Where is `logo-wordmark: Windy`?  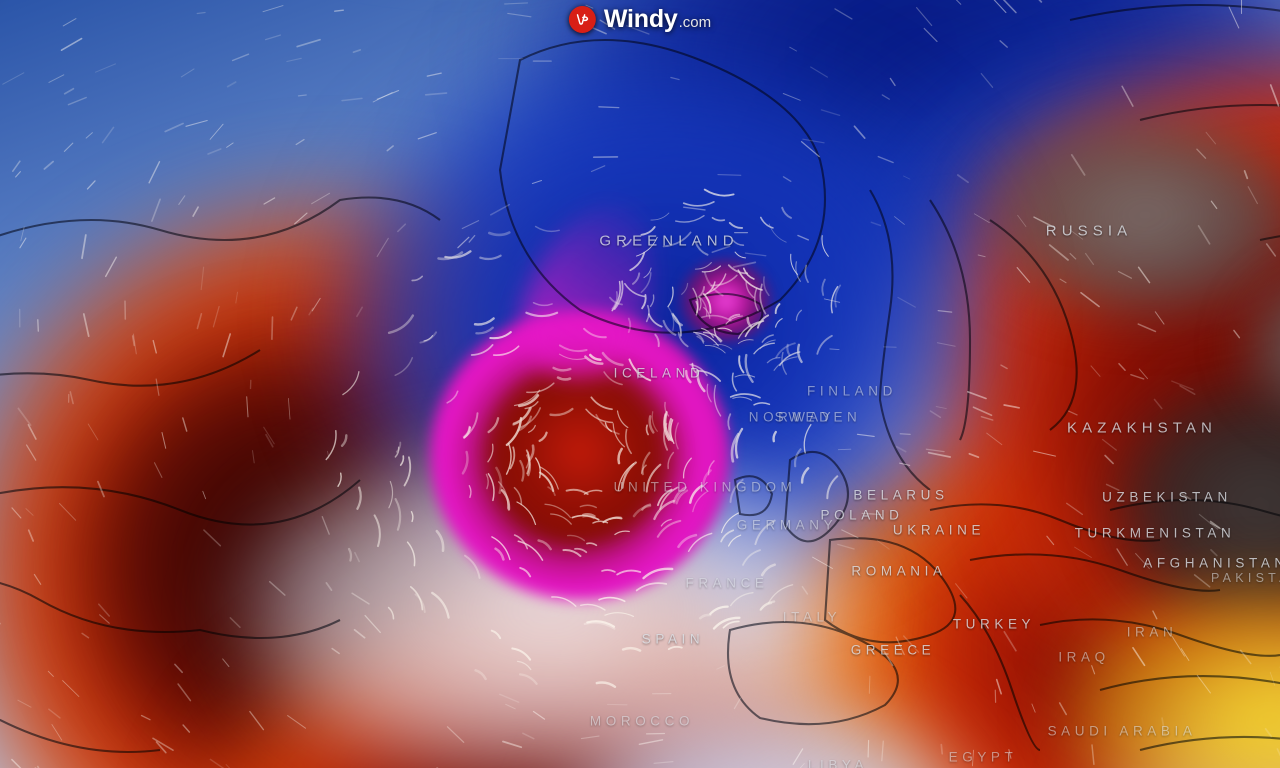 logo-wordmark: Windy is located at coordinates (640, 19).